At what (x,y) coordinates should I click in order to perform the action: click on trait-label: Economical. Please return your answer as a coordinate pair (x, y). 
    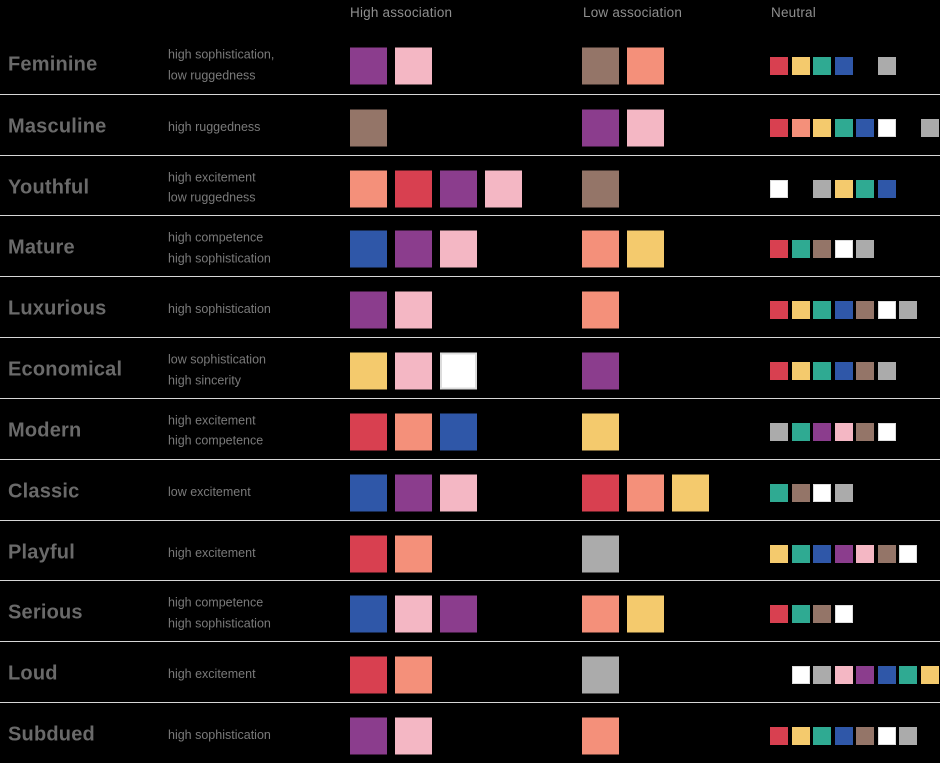
    Looking at the image, I should click on (65, 369).